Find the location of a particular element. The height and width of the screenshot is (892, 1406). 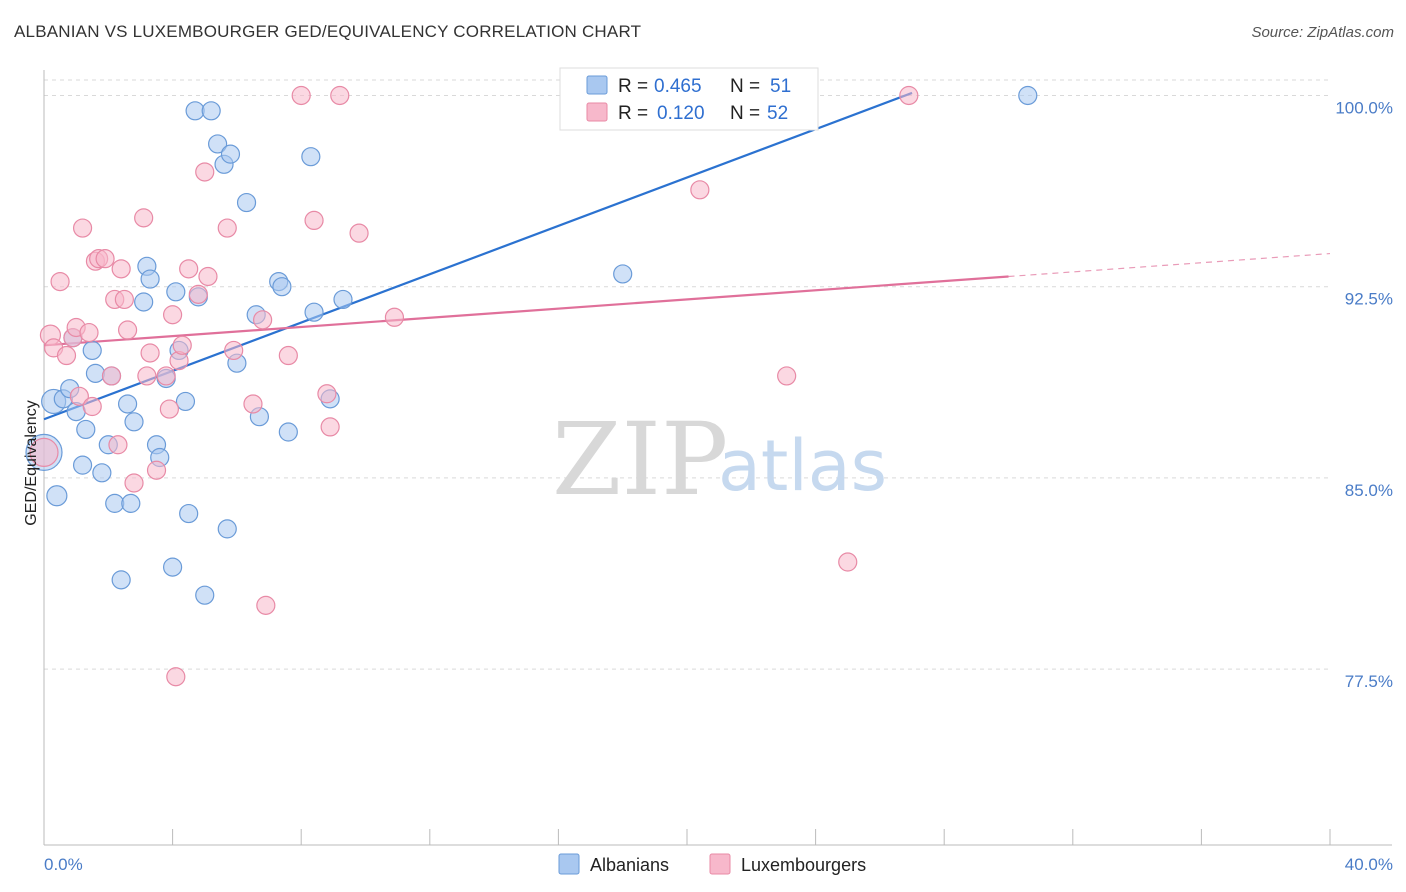

legend-r-value-2: 0.120 is located at coordinates (681, 113).